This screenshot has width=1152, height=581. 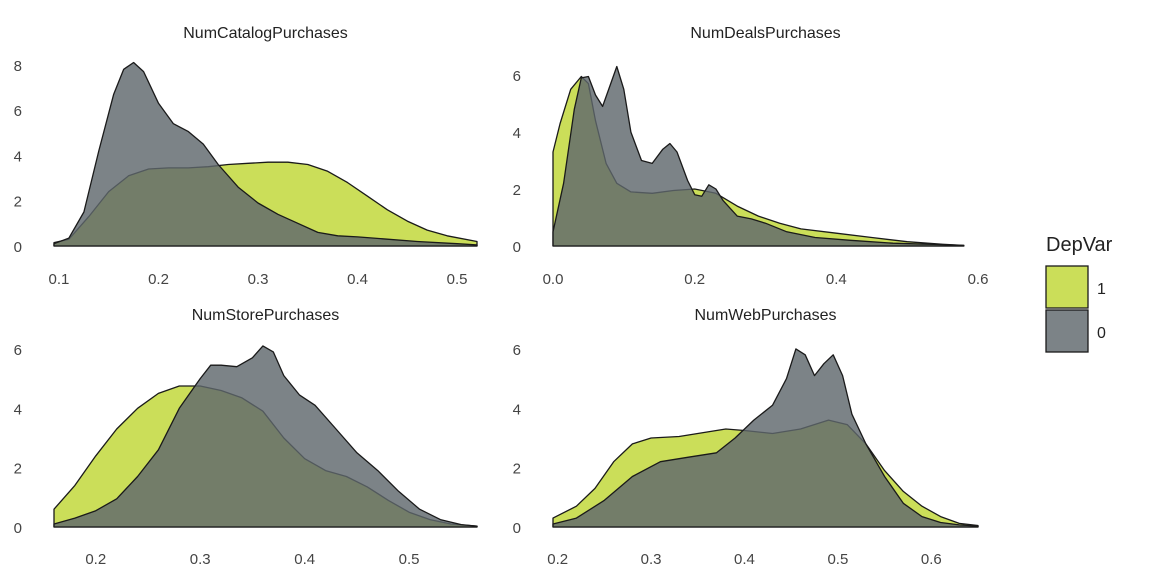 What do you see at coordinates (18, 66) in the screenshot?
I see `y-tick-label: 8` at bounding box center [18, 66].